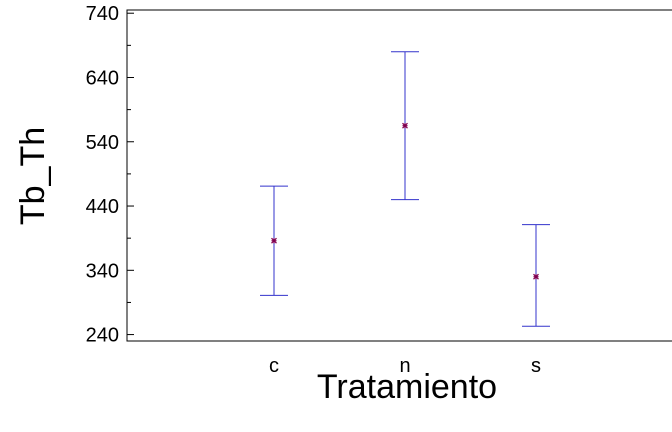 The image size is (672, 432). I want to click on y-tick-label: 740, so click(102, 14).